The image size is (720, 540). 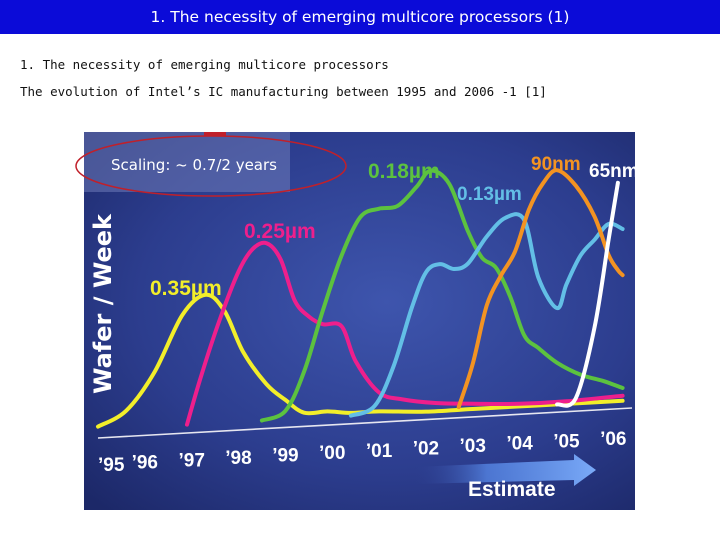 I want to click on x-tick-label-1: ’96, so click(x=145, y=463).